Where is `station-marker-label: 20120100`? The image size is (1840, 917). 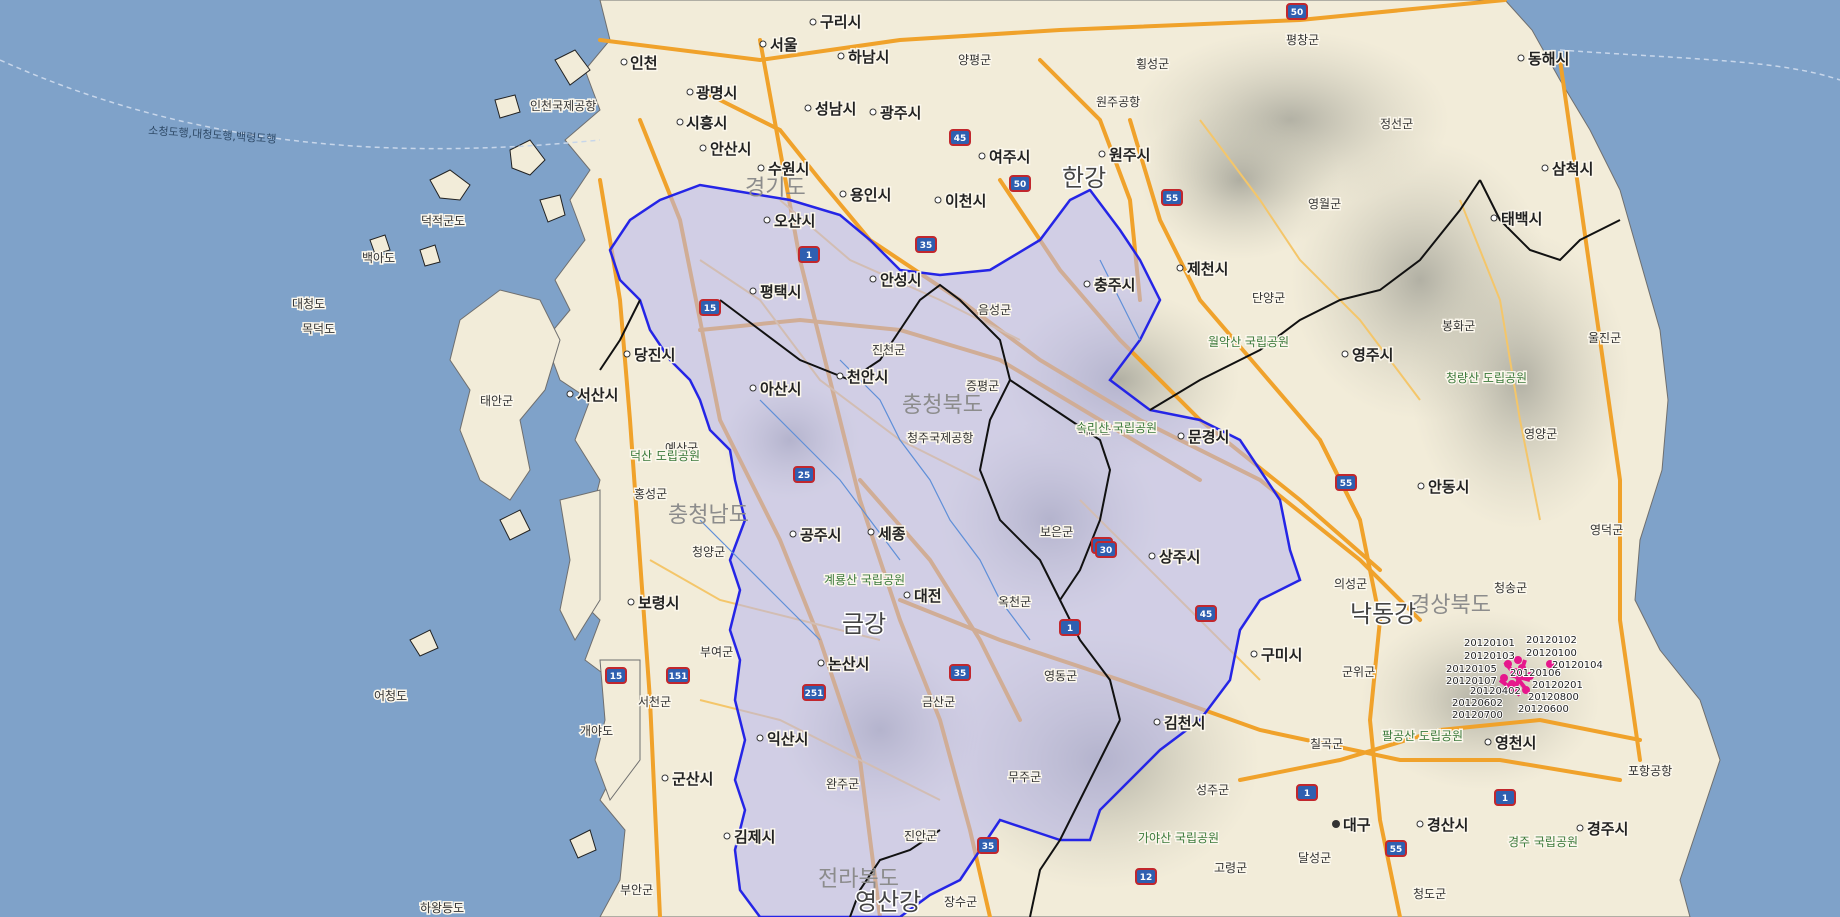 station-marker-label: 20120100 is located at coordinates (1551, 653).